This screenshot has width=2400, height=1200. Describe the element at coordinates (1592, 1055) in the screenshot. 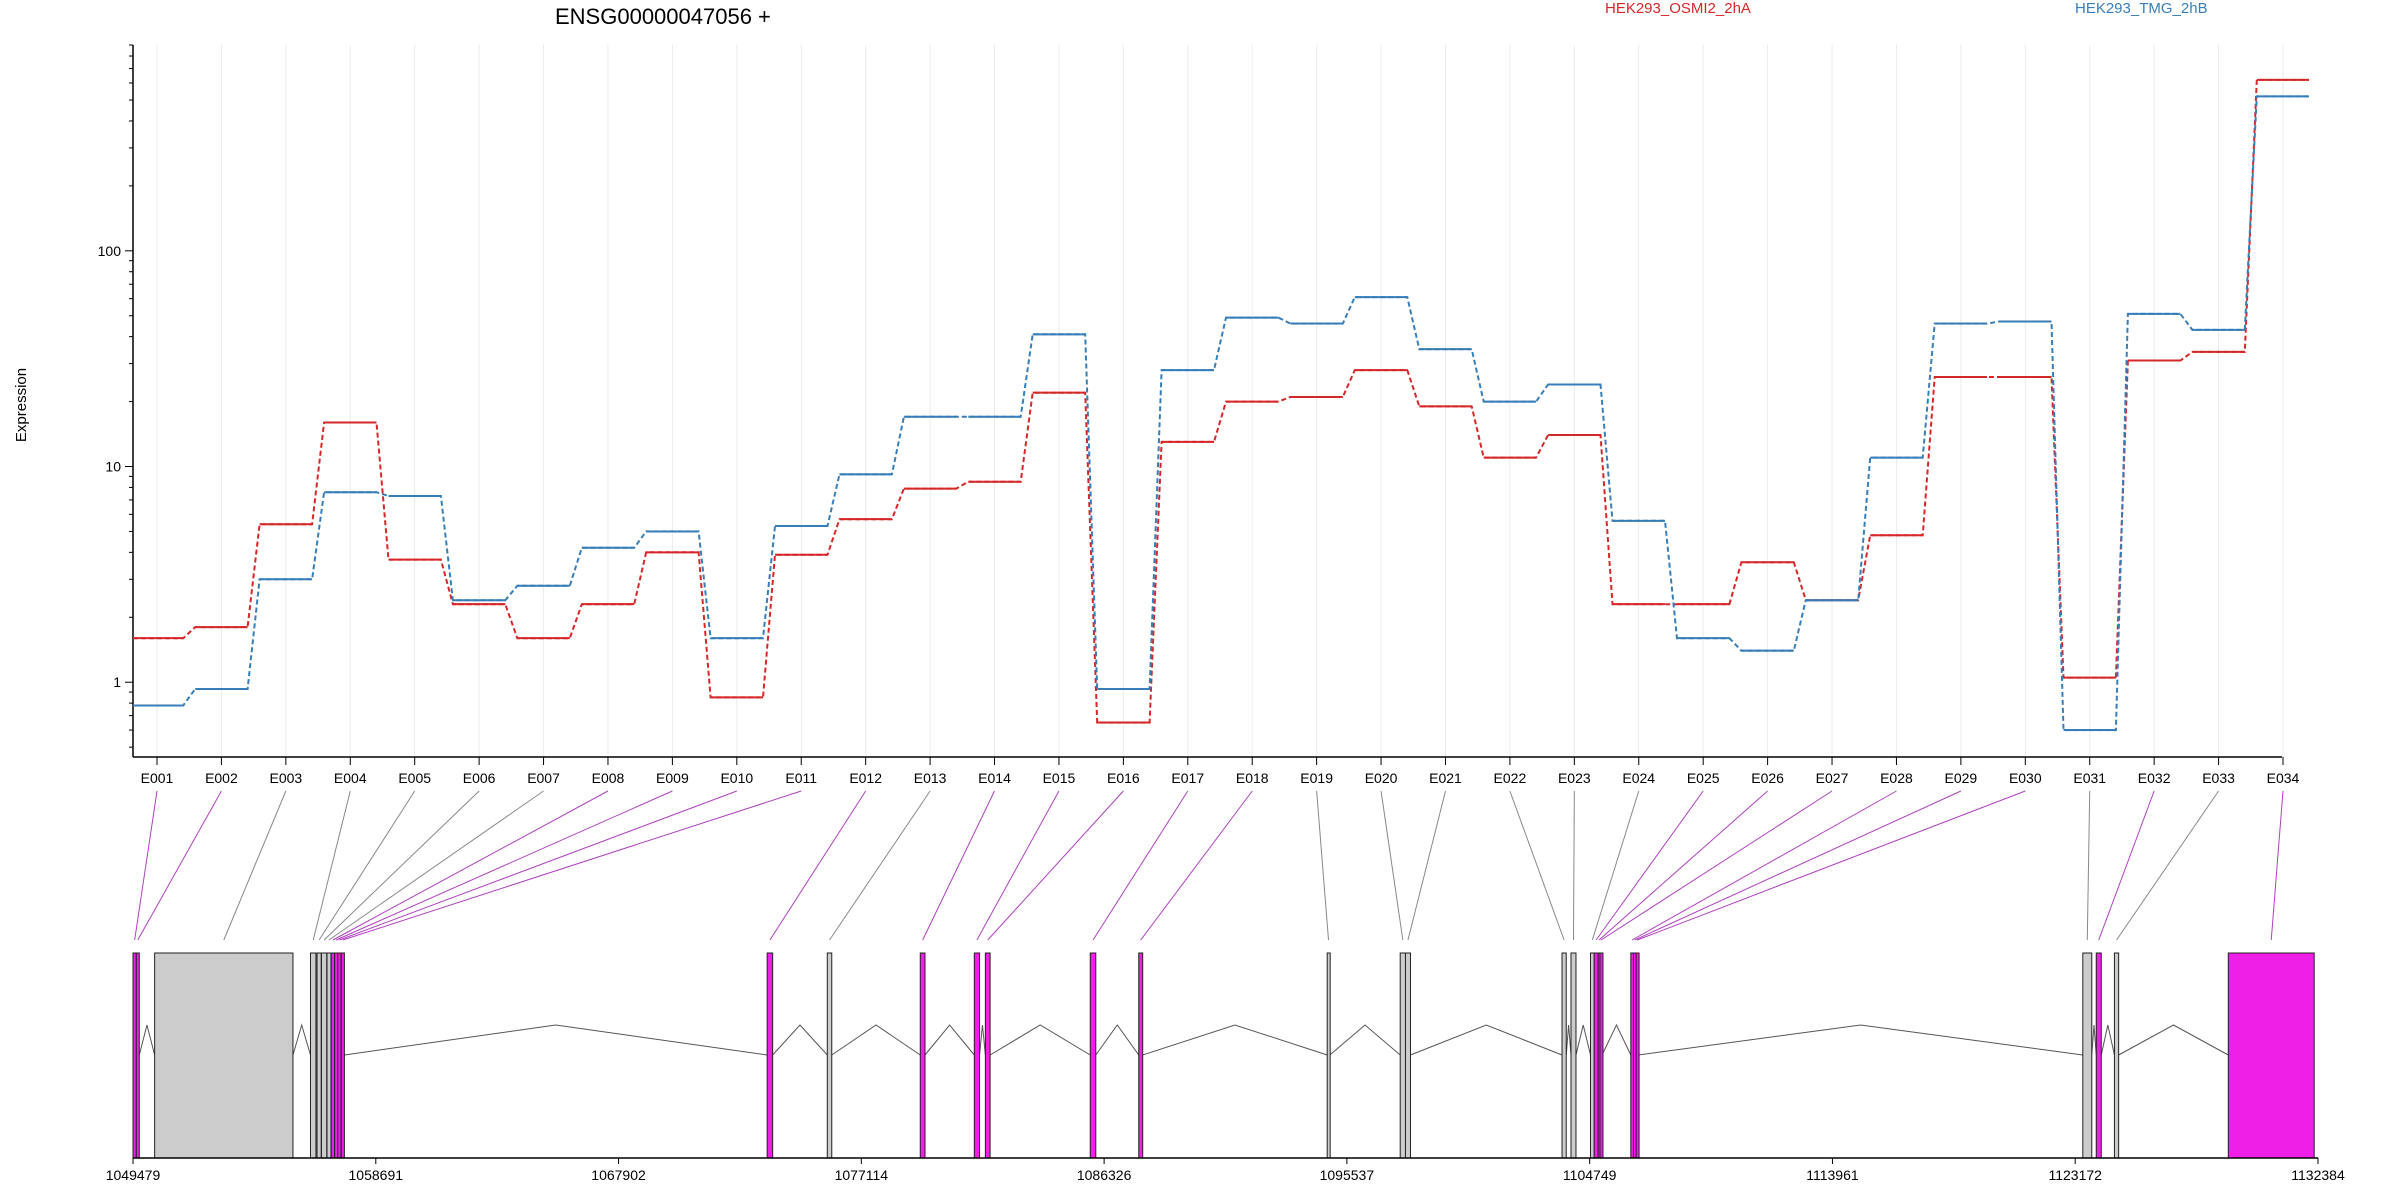

I see `exon-box-E024` at that location.